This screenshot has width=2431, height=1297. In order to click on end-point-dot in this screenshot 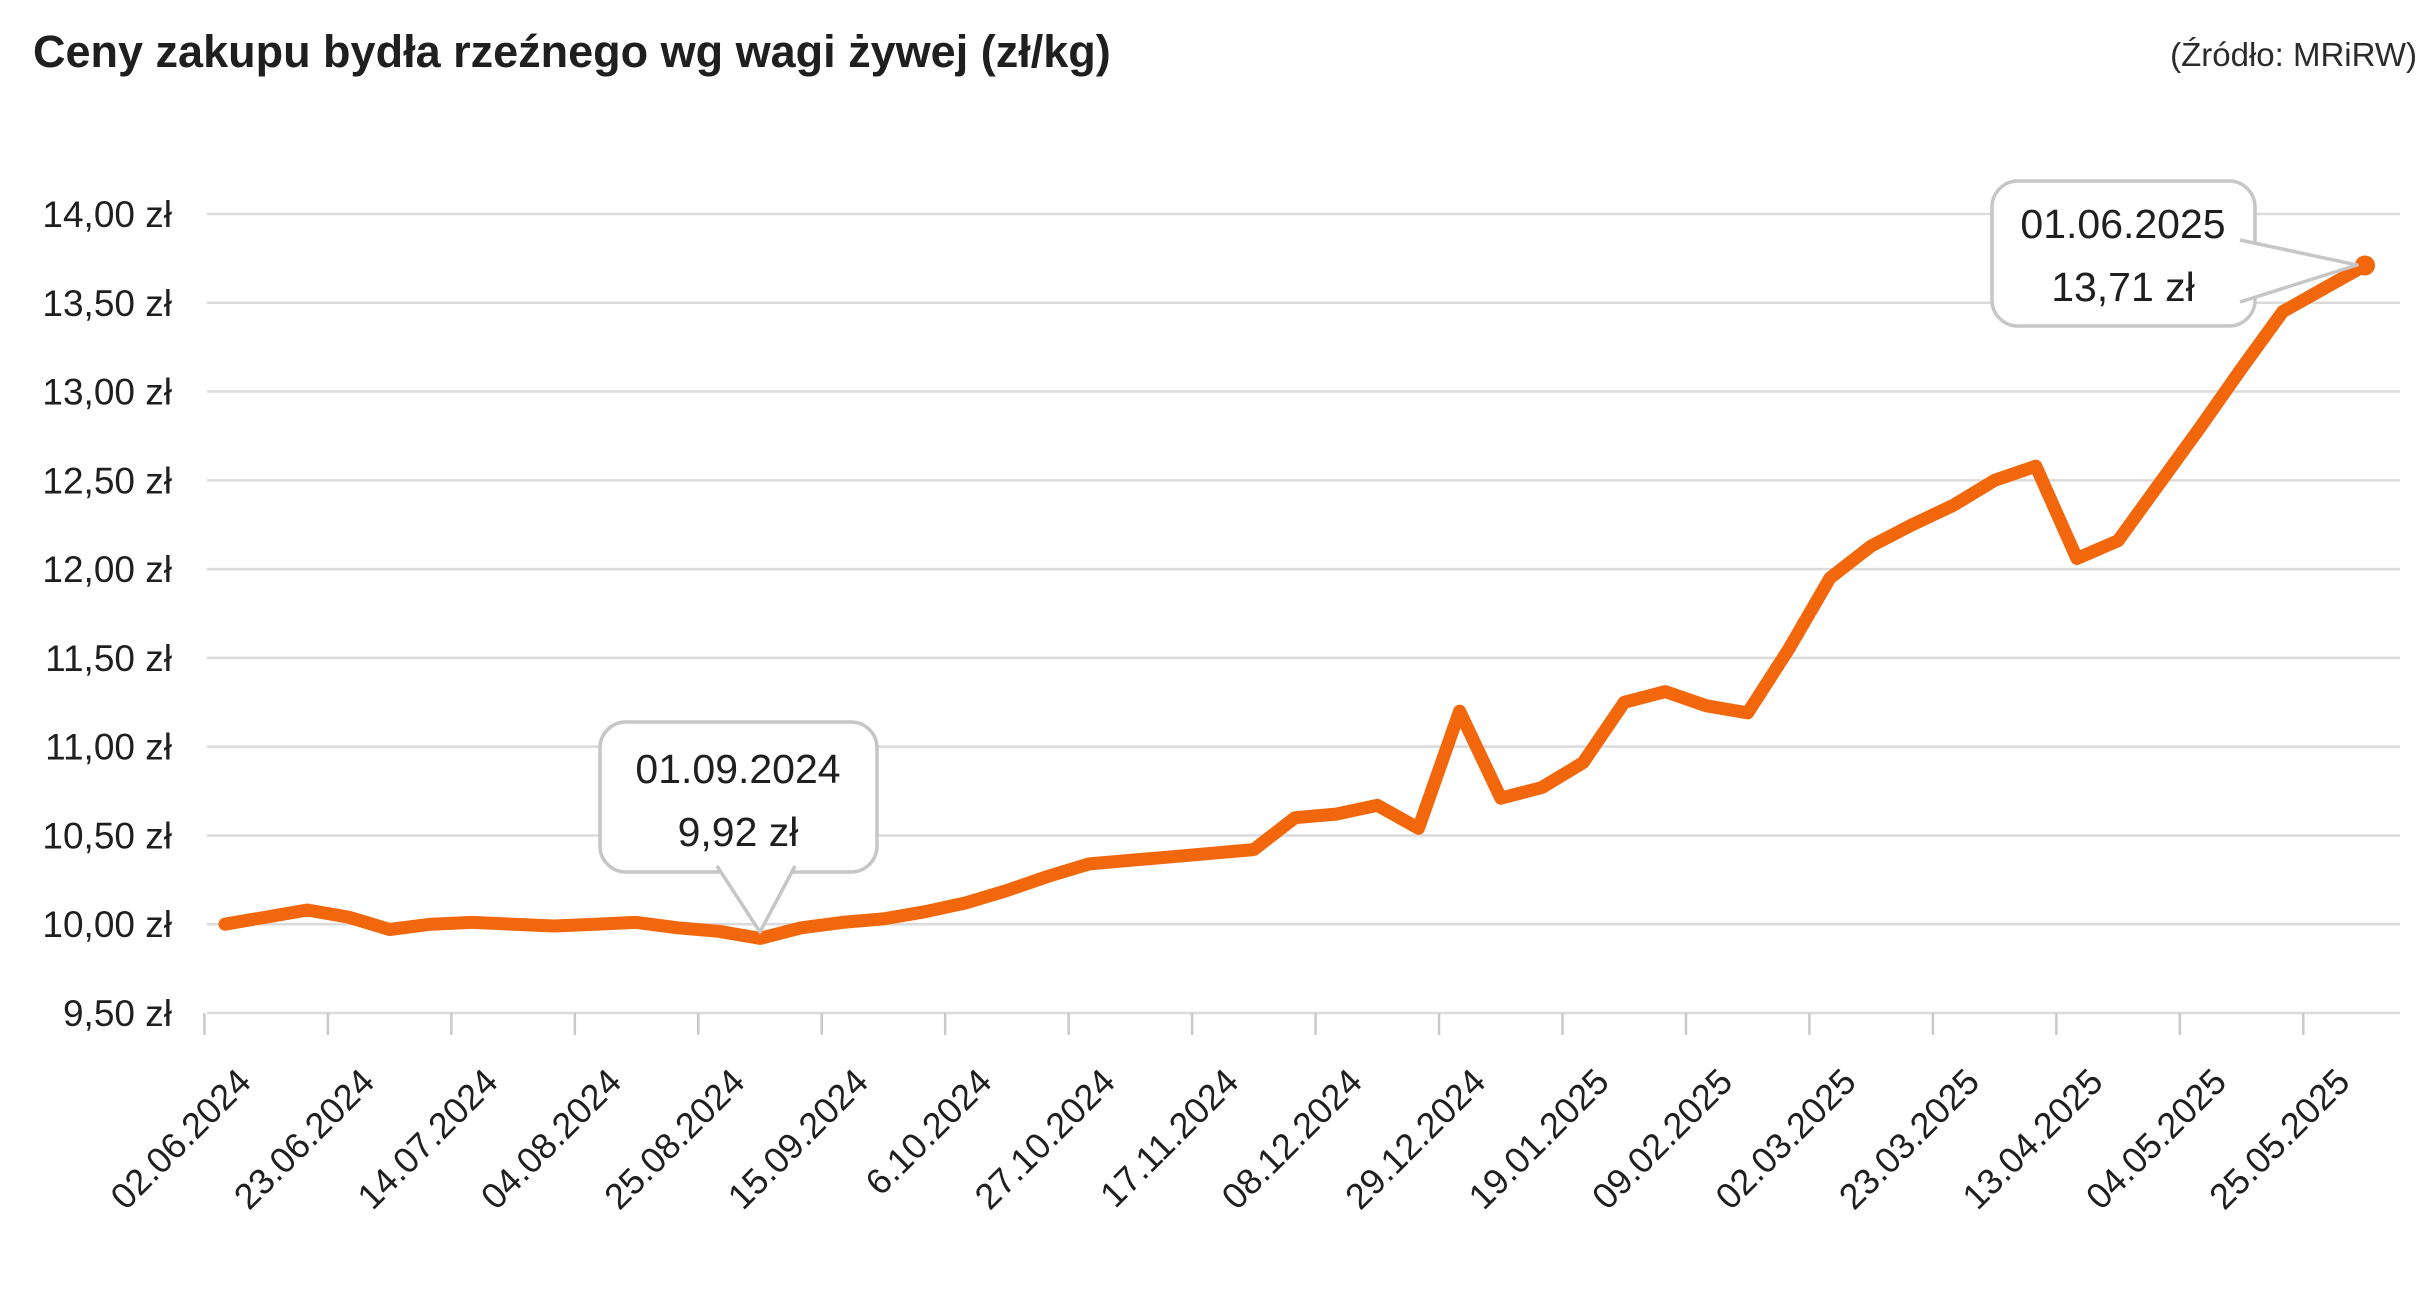, I will do `click(2365, 265)`.